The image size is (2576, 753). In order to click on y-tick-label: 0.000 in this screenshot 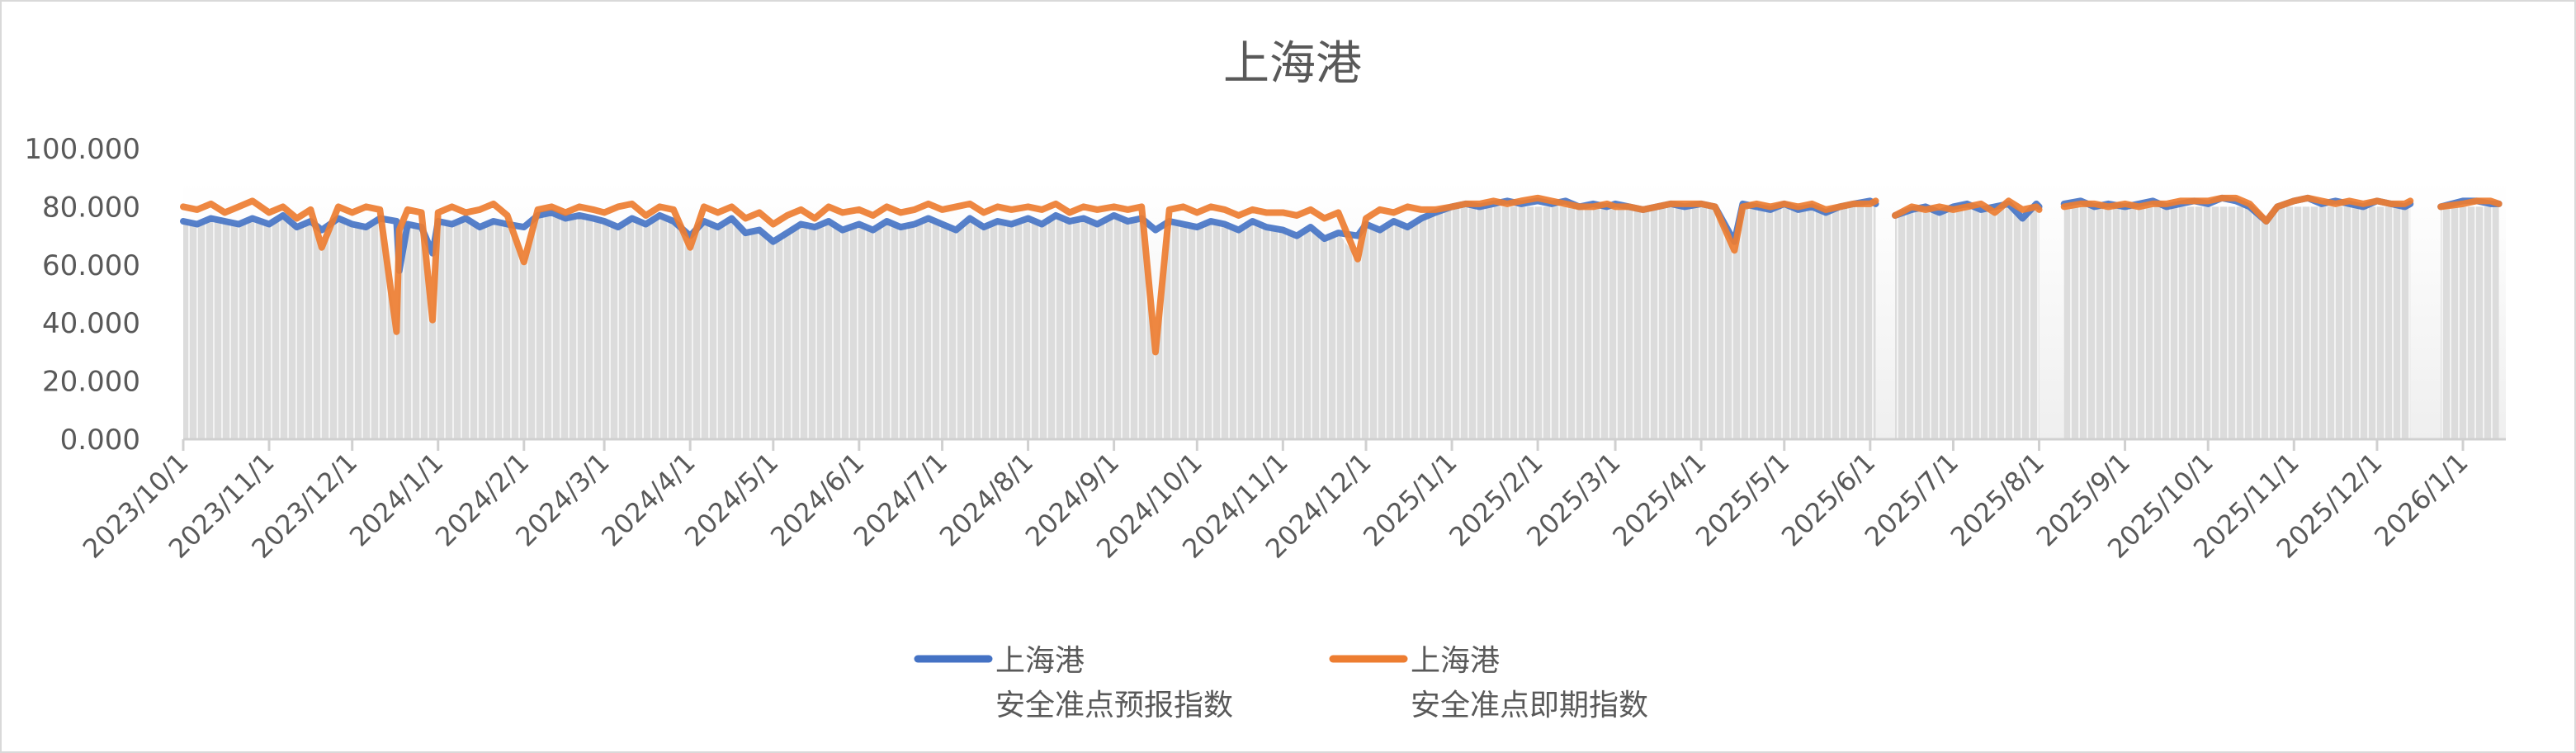, I will do `click(100, 441)`.